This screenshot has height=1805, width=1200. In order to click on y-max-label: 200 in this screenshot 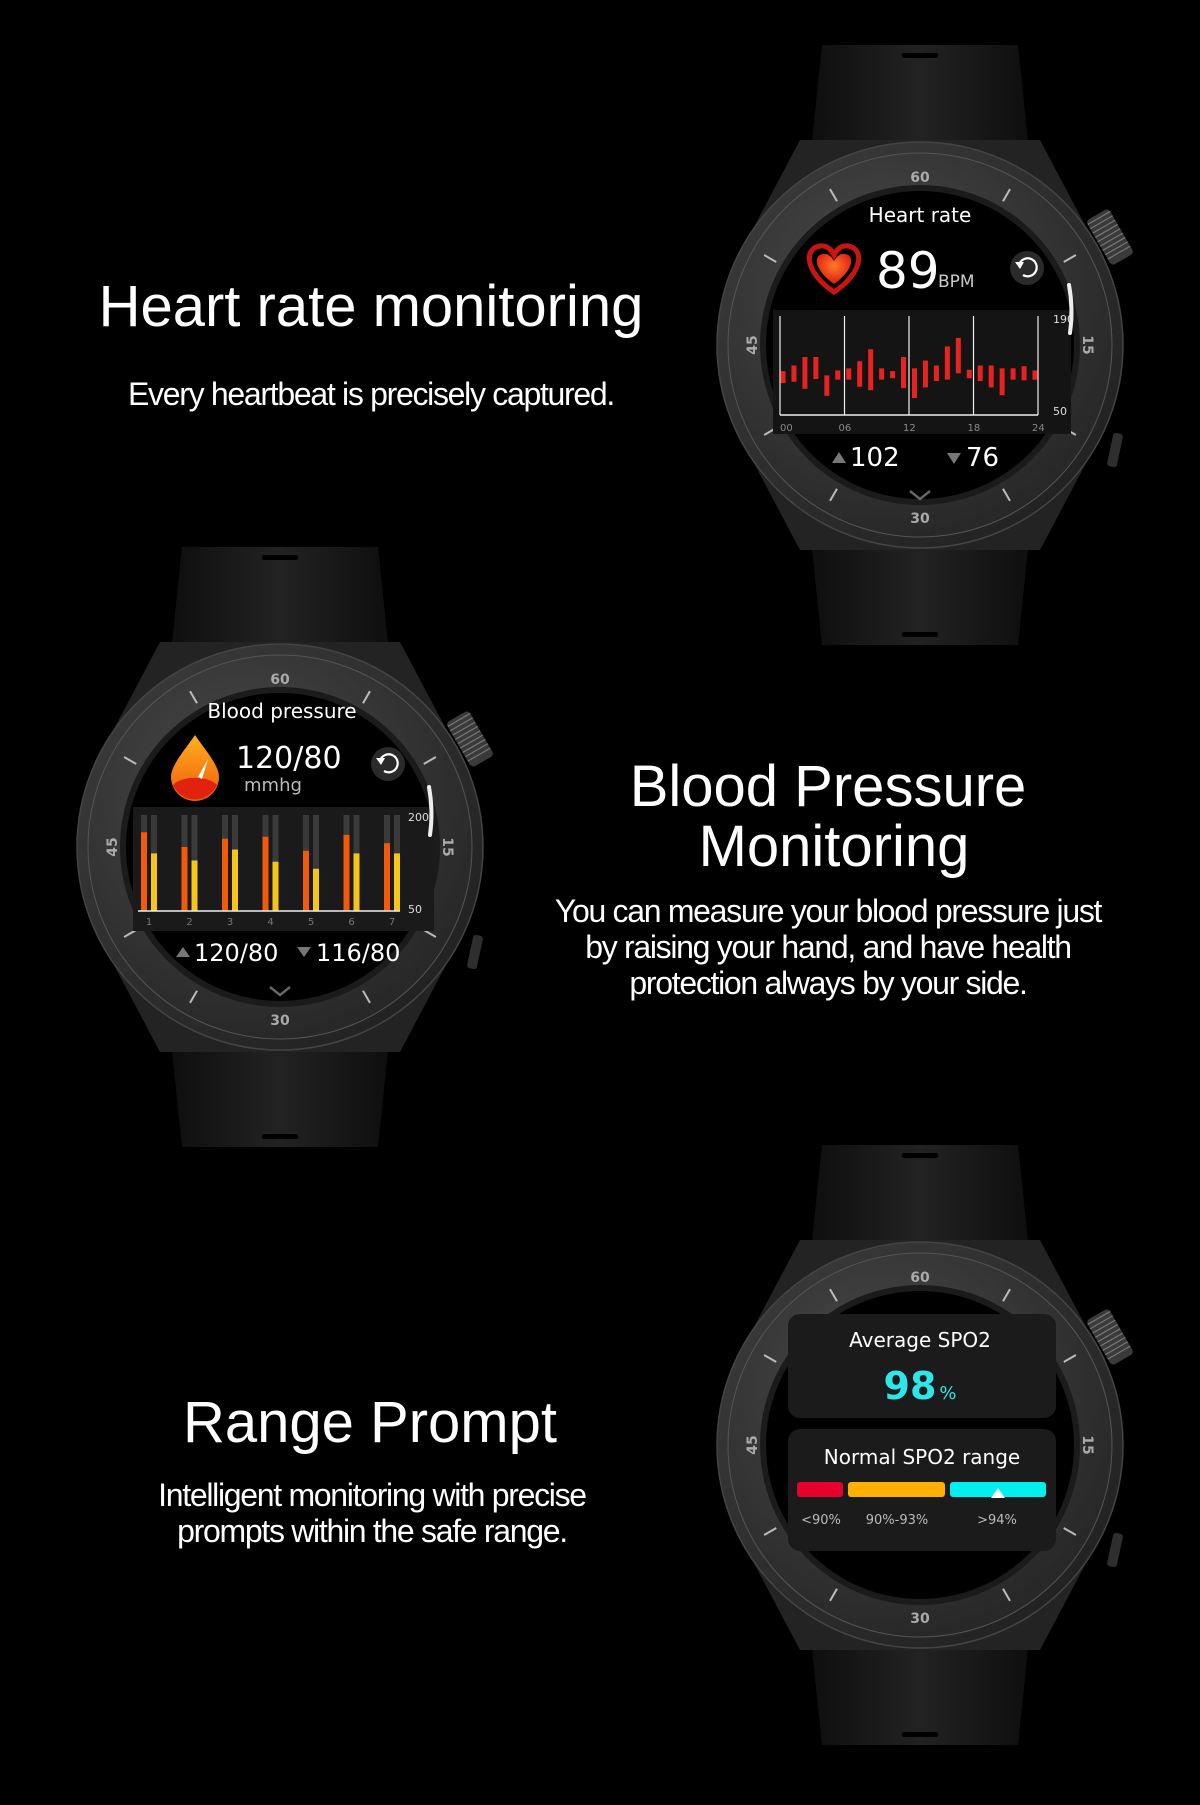, I will do `click(418, 817)`.